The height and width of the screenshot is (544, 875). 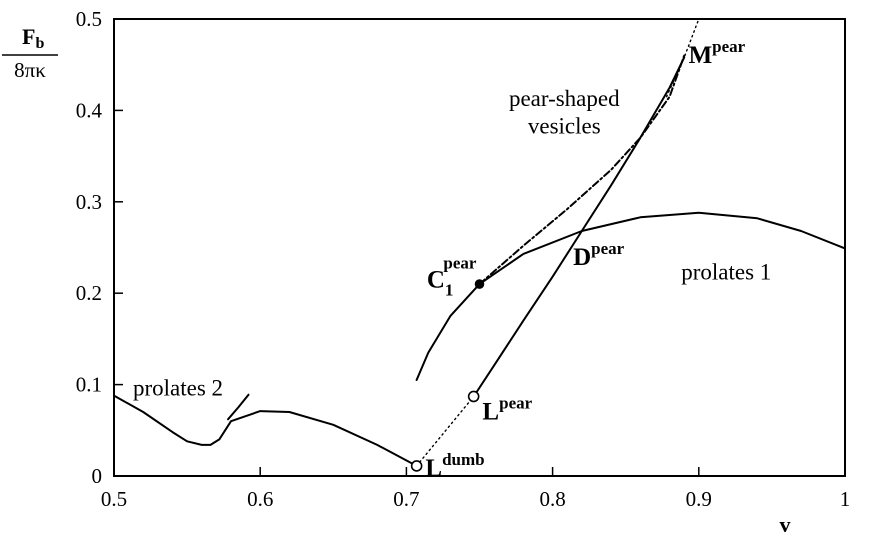 What do you see at coordinates (717, 53) in the screenshot?
I see `annotation-M-pear: Mpear` at bounding box center [717, 53].